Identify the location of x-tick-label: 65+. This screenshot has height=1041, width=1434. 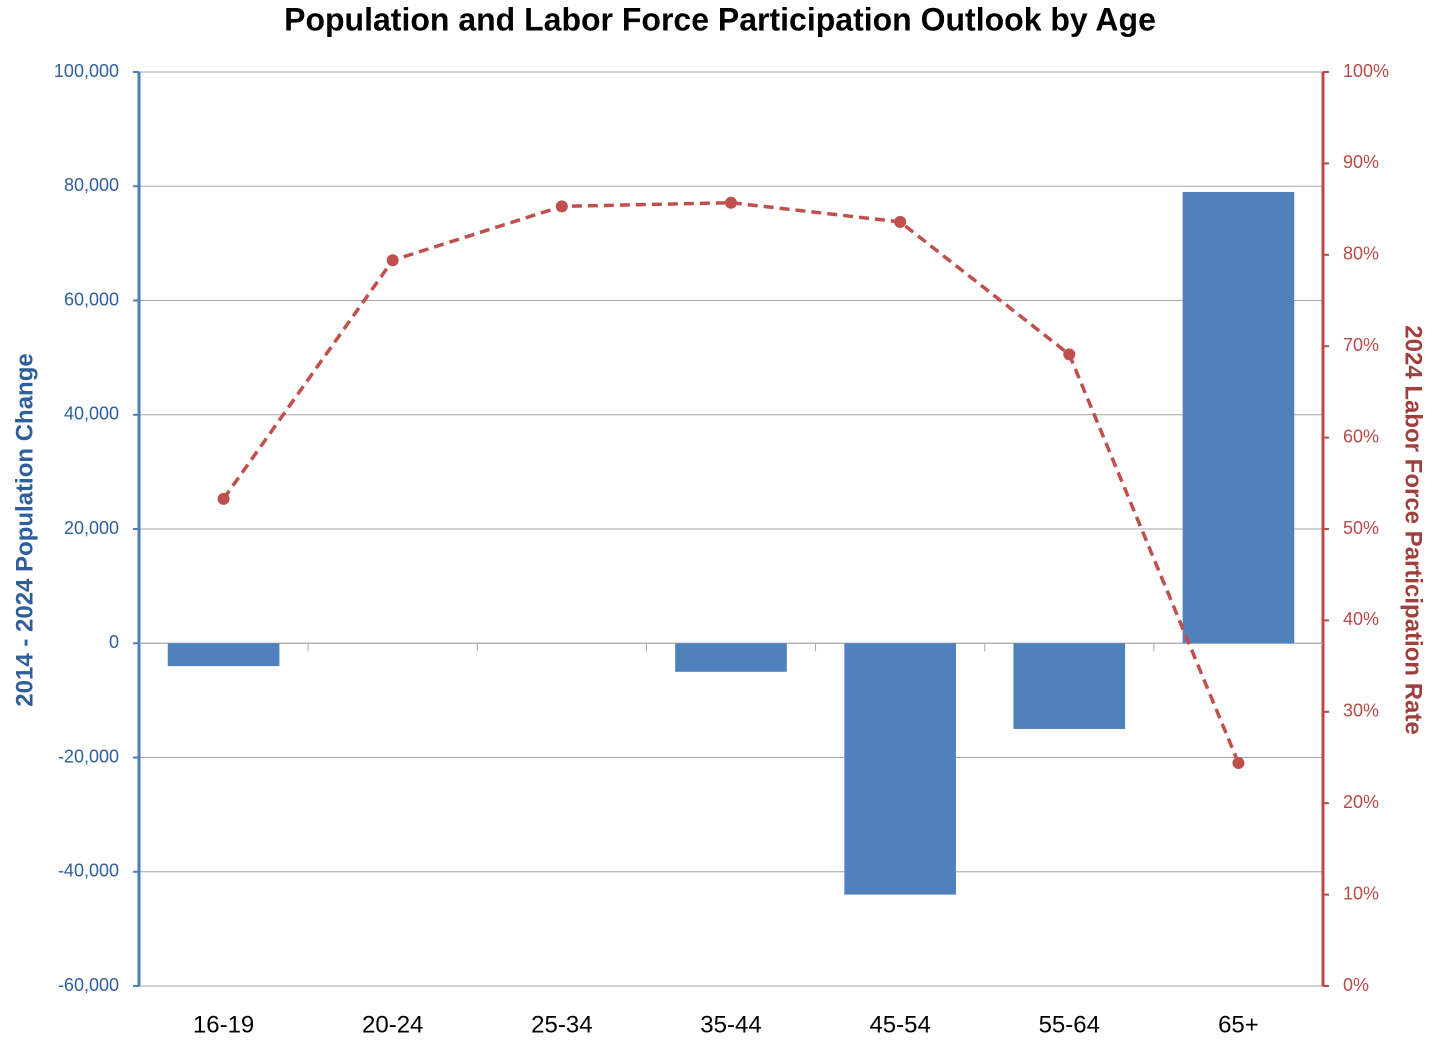
(1238, 1024).